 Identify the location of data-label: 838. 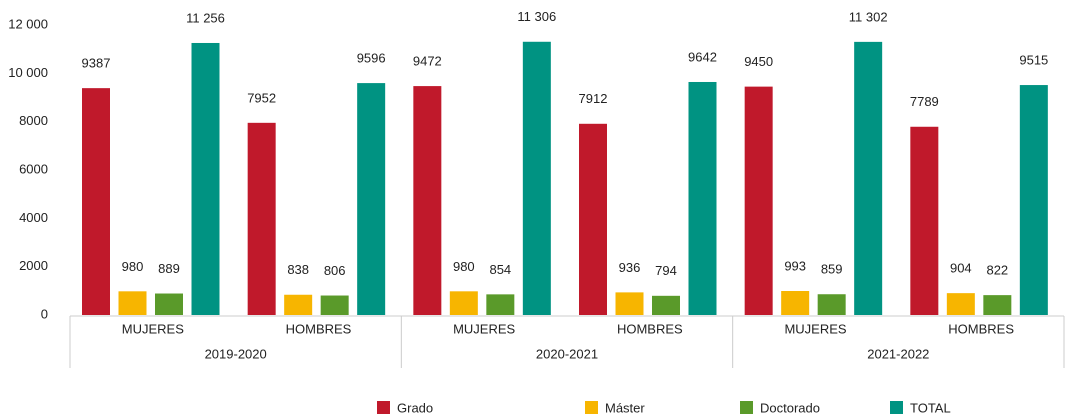
(298, 269).